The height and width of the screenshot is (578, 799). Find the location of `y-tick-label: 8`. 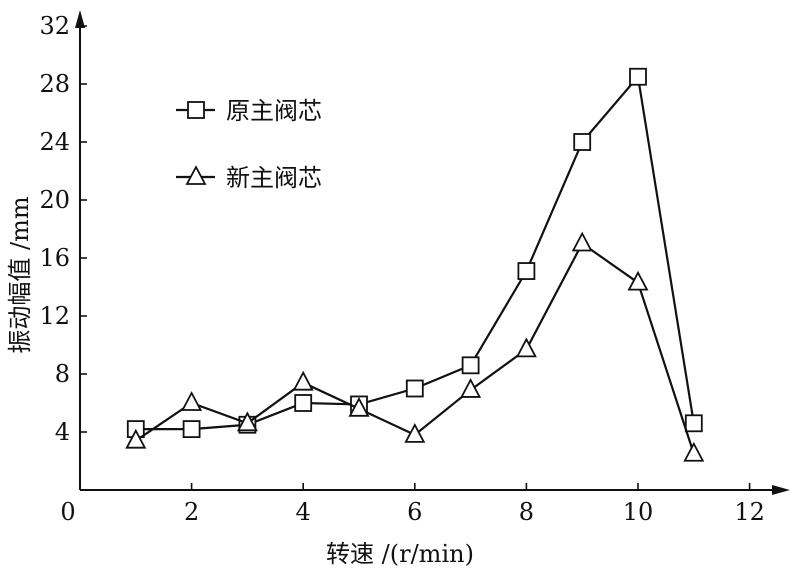

y-tick-label: 8 is located at coordinates (62, 374).